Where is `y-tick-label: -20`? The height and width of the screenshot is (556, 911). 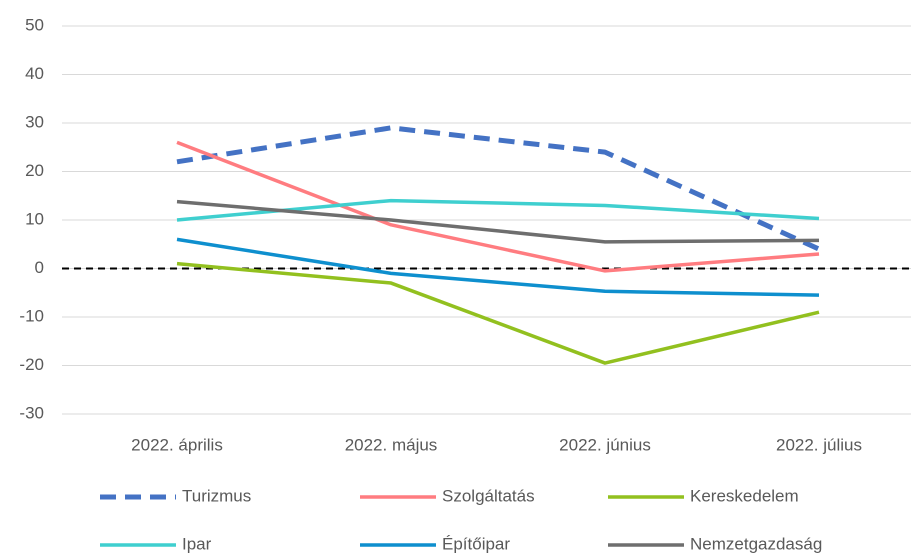
y-tick-label: -20 is located at coordinates (31, 364).